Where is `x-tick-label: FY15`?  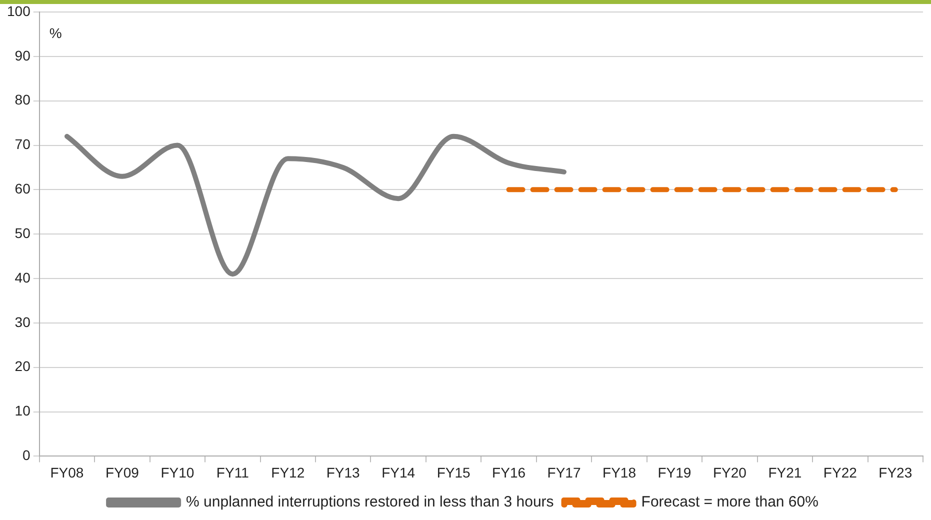
x-tick-label: FY15 is located at coordinates (453, 472).